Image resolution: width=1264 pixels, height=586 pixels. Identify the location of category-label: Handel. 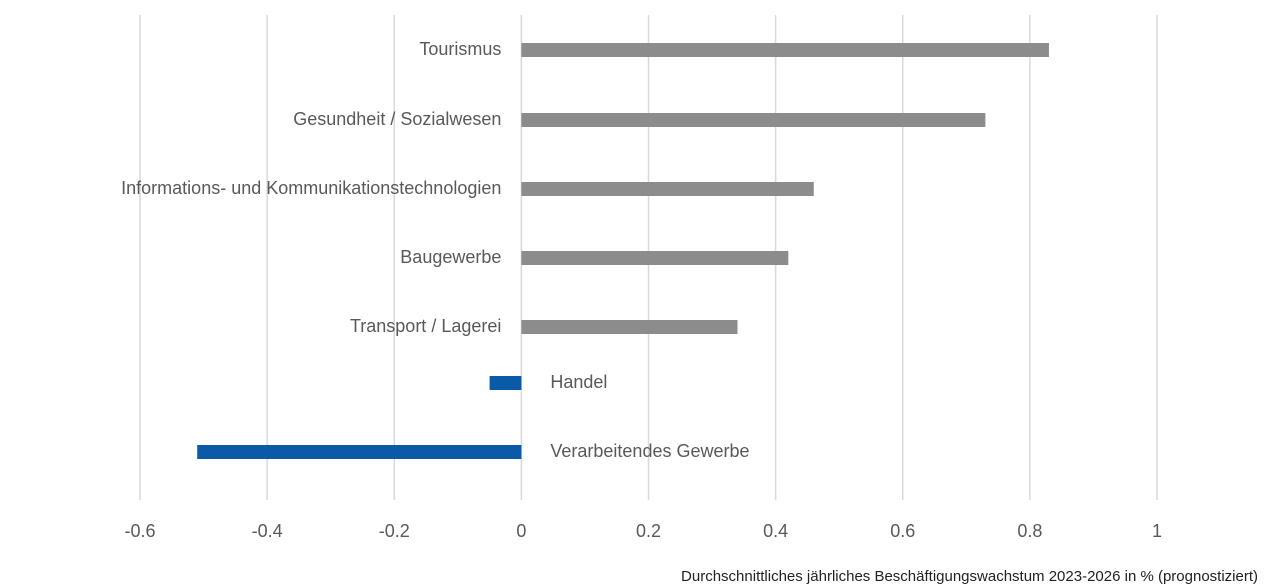
(578, 382).